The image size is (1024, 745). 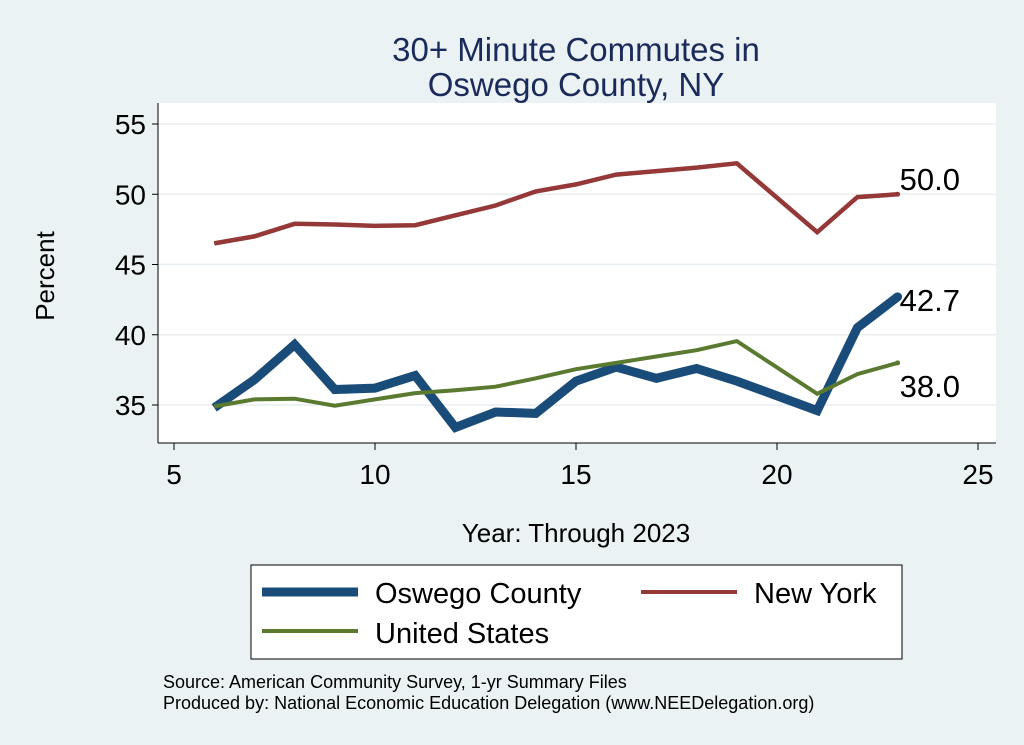 I want to click on legend: Oswego County New York United States, so click(x=576, y=612).